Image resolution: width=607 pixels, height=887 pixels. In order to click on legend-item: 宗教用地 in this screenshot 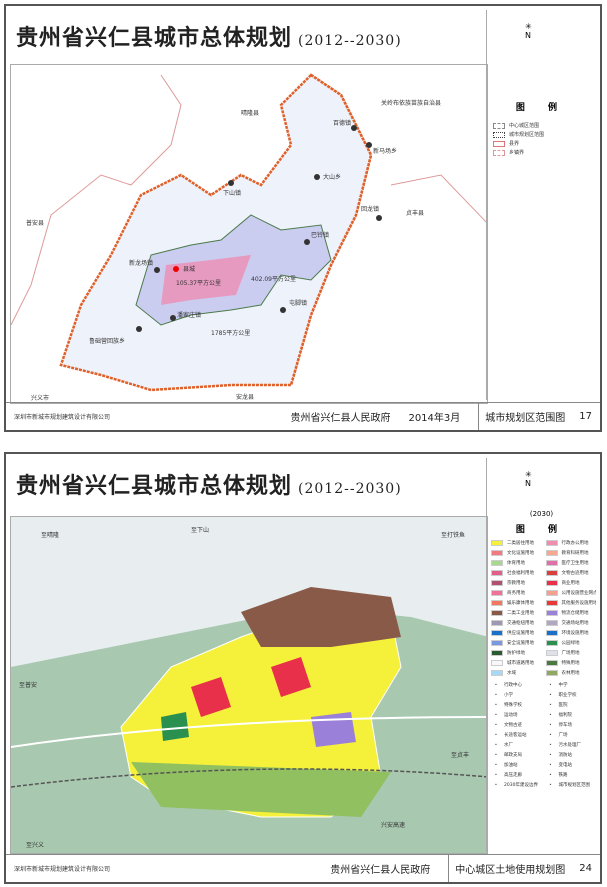, I will do `click(514, 583)`.